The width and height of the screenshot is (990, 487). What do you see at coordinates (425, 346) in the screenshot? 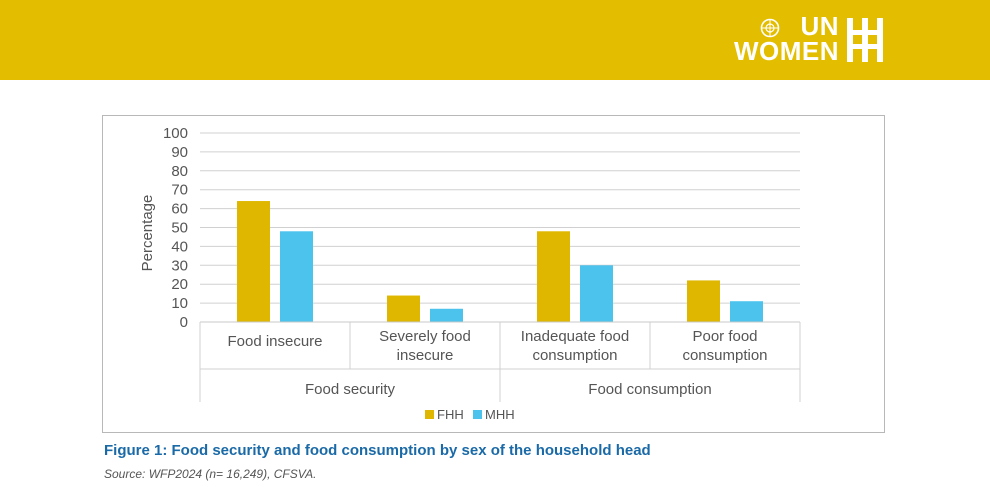
I see `x-tick-label: Severely food insecure` at bounding box center [425, 346].